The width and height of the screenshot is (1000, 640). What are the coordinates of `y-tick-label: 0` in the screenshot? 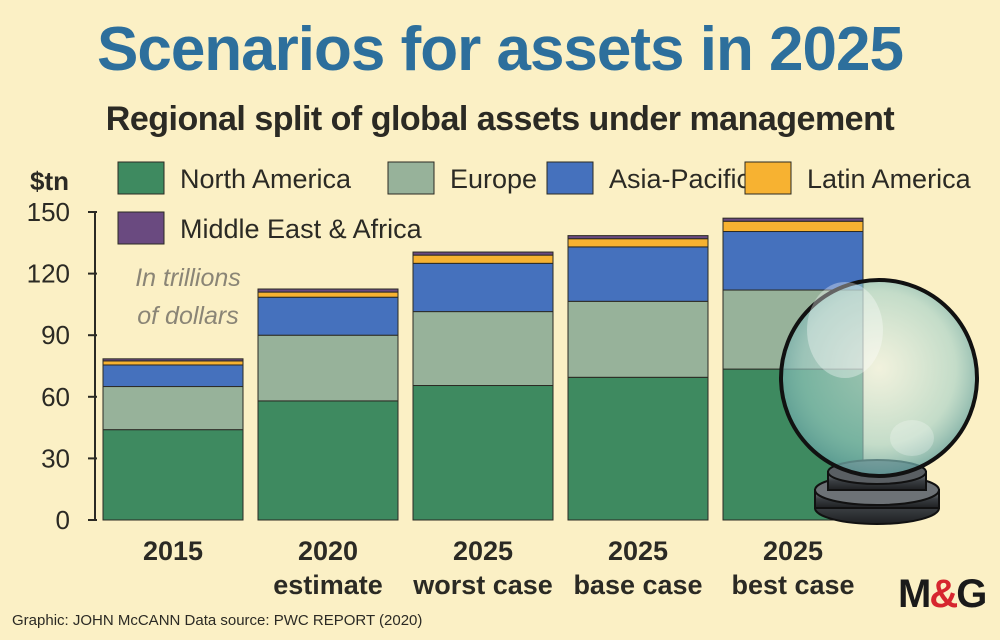 It's located at (63, 520).